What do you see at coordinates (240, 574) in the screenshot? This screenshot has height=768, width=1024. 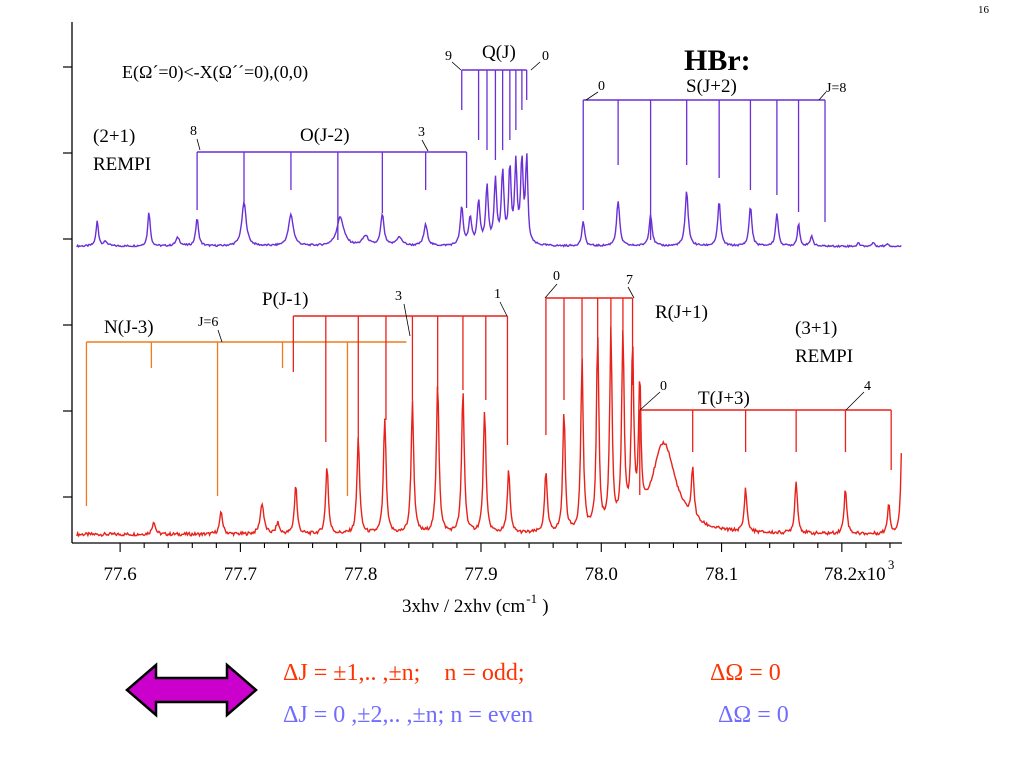 I see `x-tick-label: 77.7` at bounding box center [240, 574].